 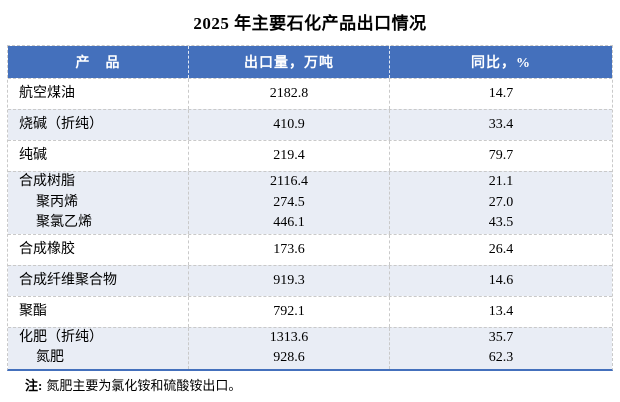 I want to click on yoy-cell: 14.7, so click(x=501, y=94).